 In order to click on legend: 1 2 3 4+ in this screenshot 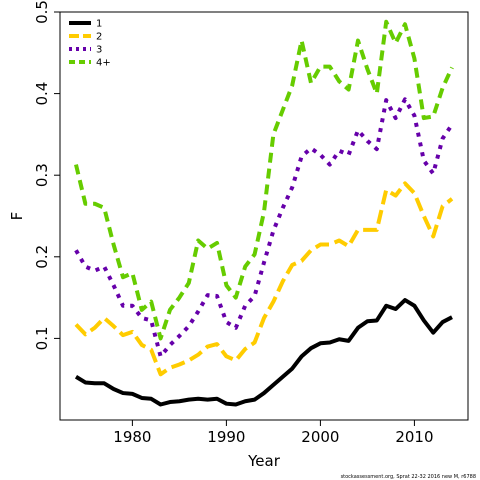, I will do `click(90, 44)`.